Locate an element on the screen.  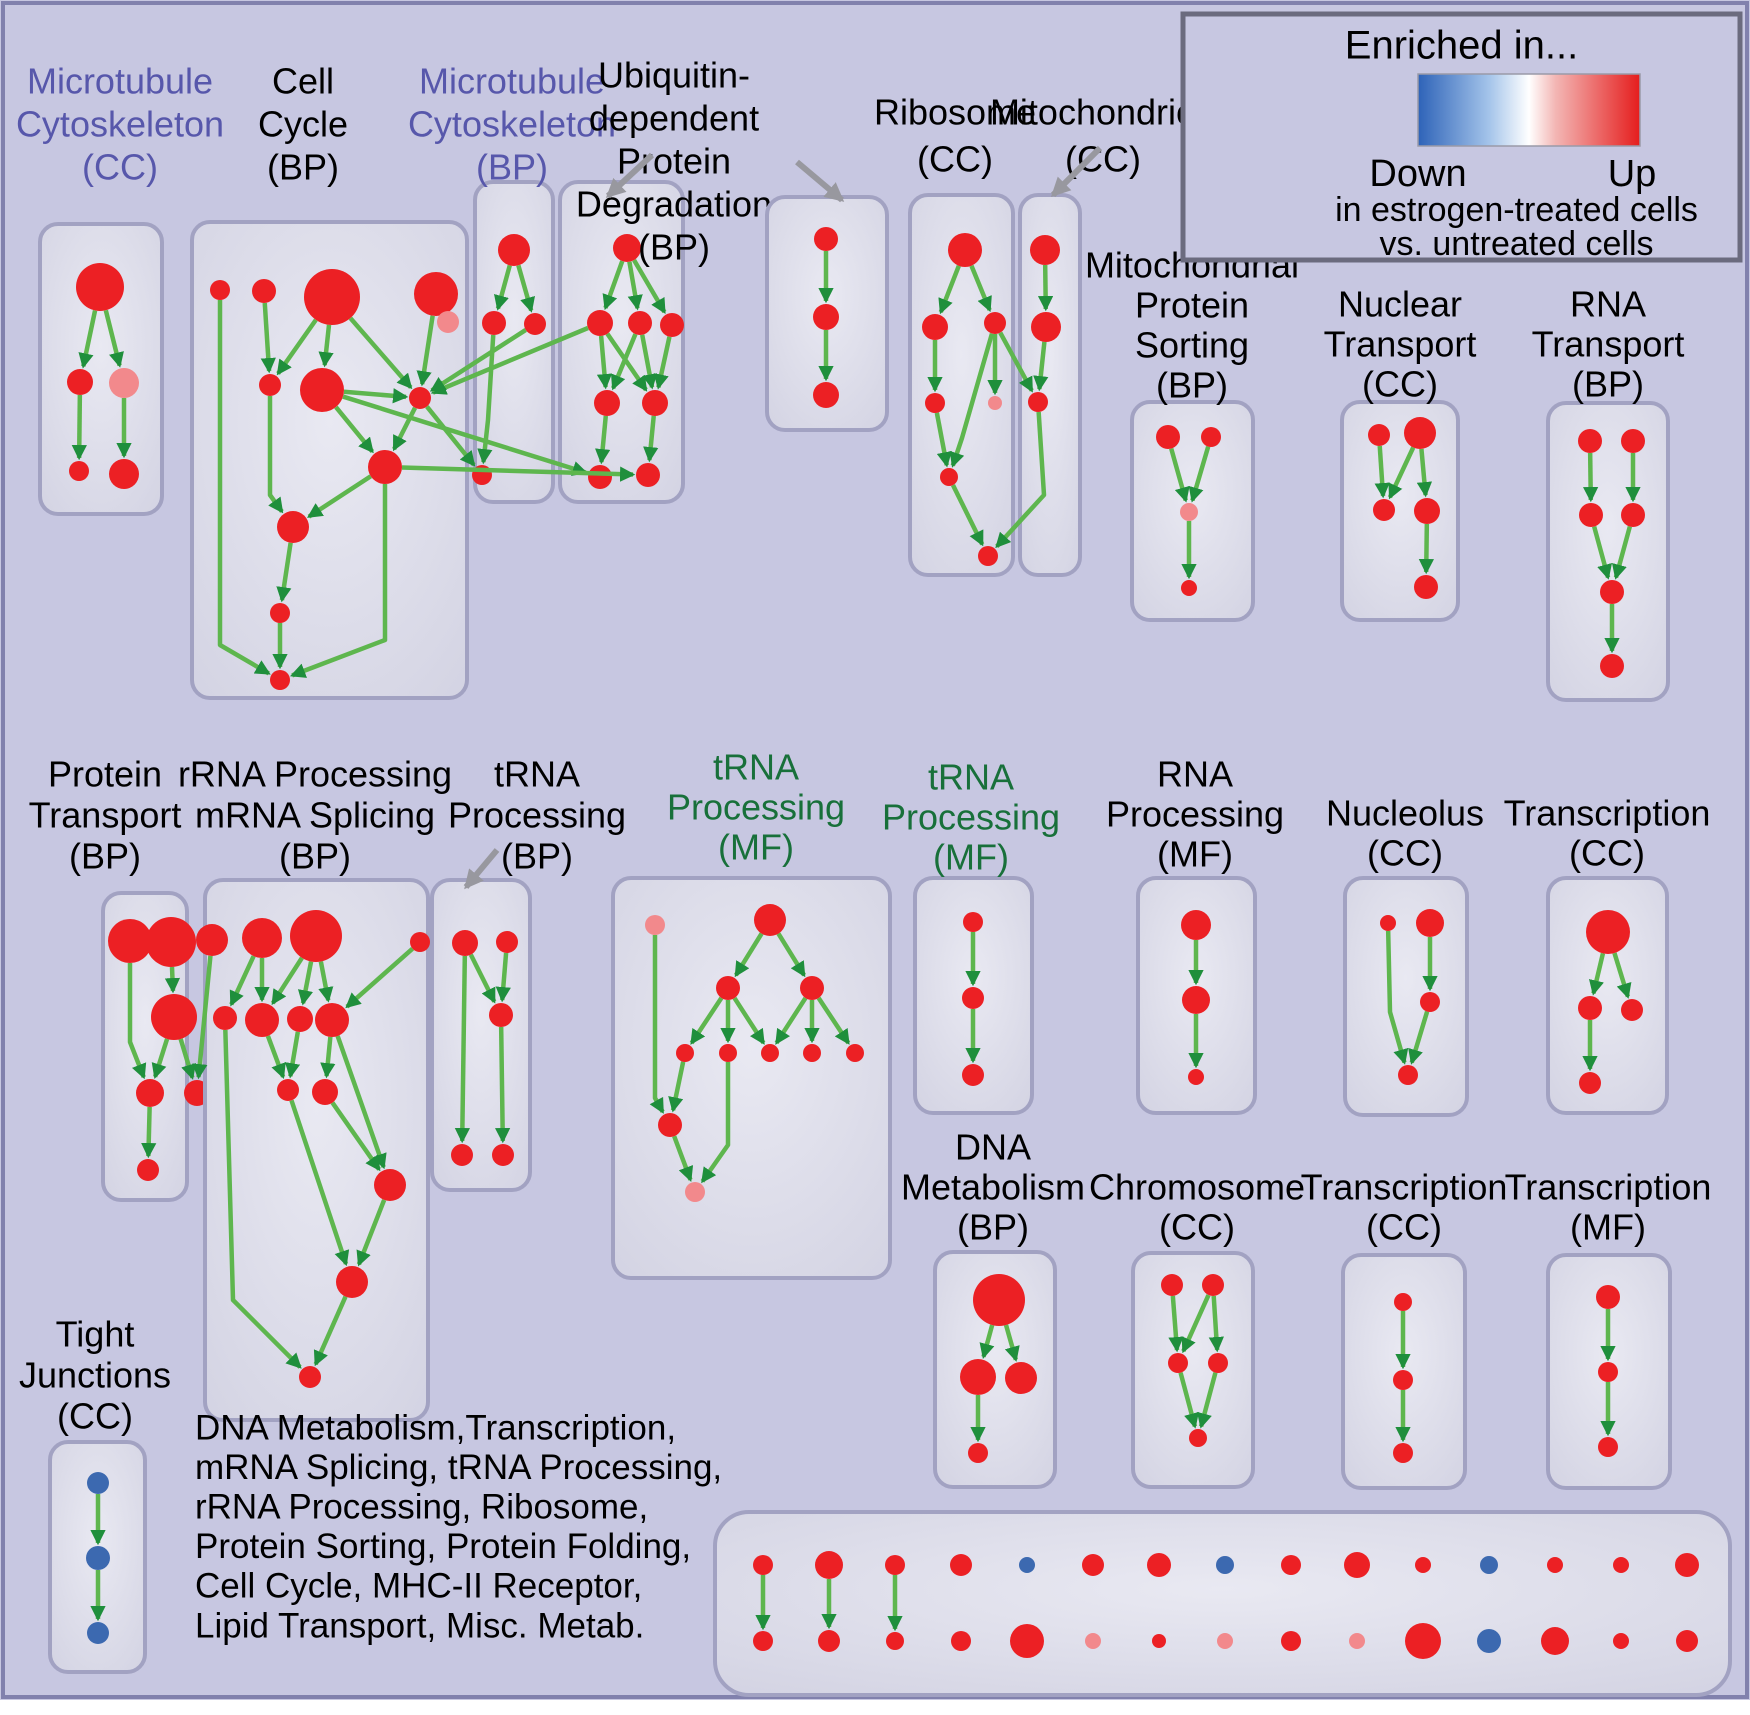
cluster-label-transcription-cc-top: (CC) is located at coordinates (1607, 853).